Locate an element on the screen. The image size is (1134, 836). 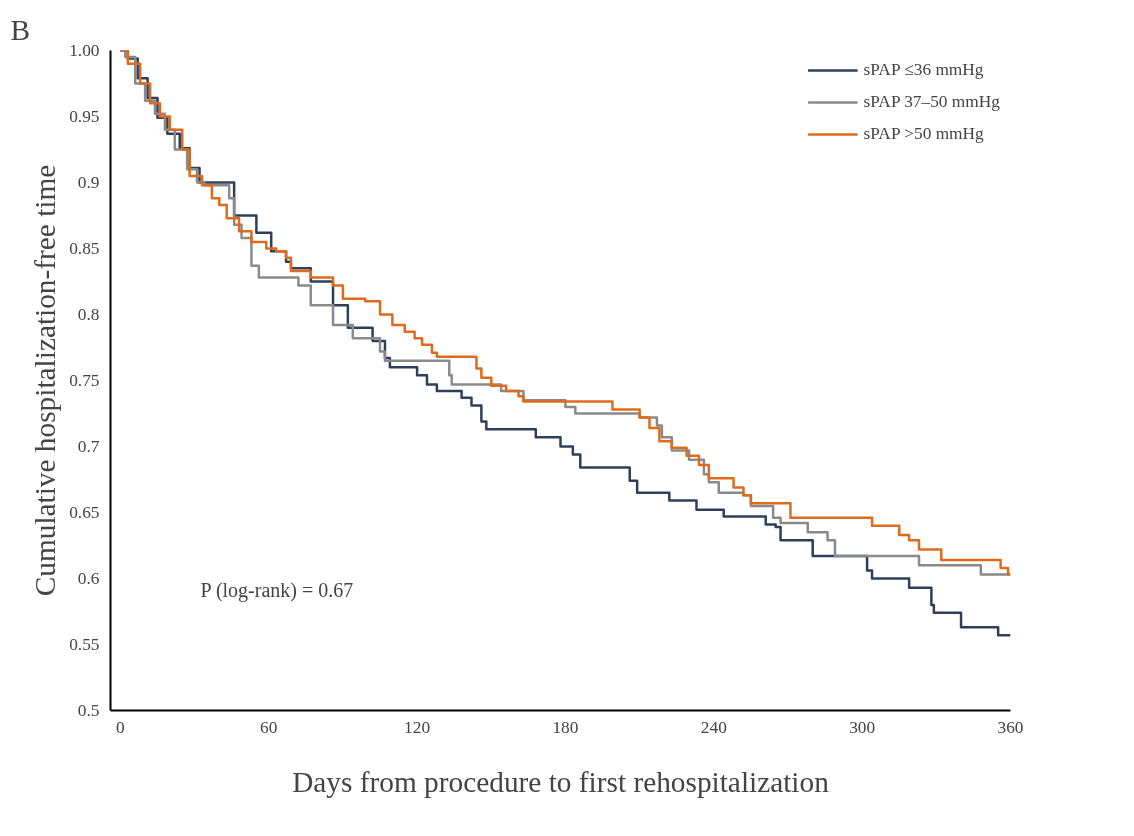
y-tick-label: 0.6 is located at coordinates (88, 578).